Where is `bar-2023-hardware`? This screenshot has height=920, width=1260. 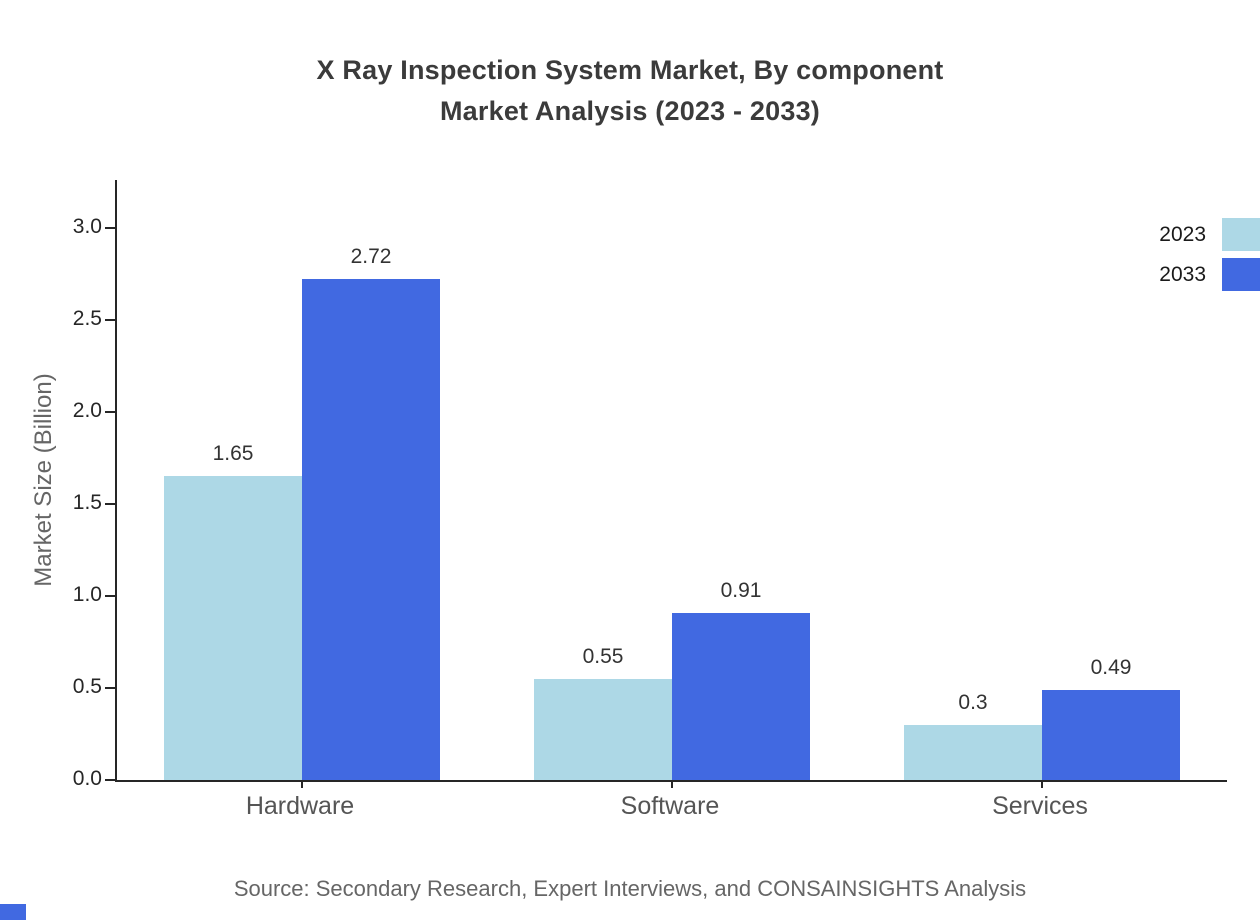
bar-2023-hardware is located at coordinates (233, 628).